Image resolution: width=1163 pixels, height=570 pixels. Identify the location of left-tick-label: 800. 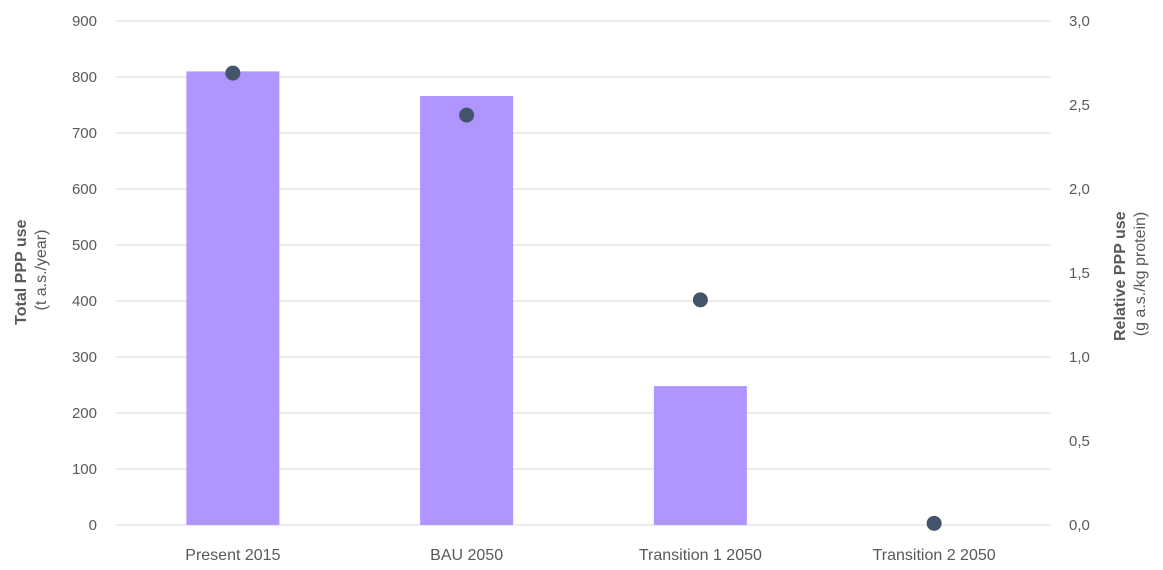
(84, 77).